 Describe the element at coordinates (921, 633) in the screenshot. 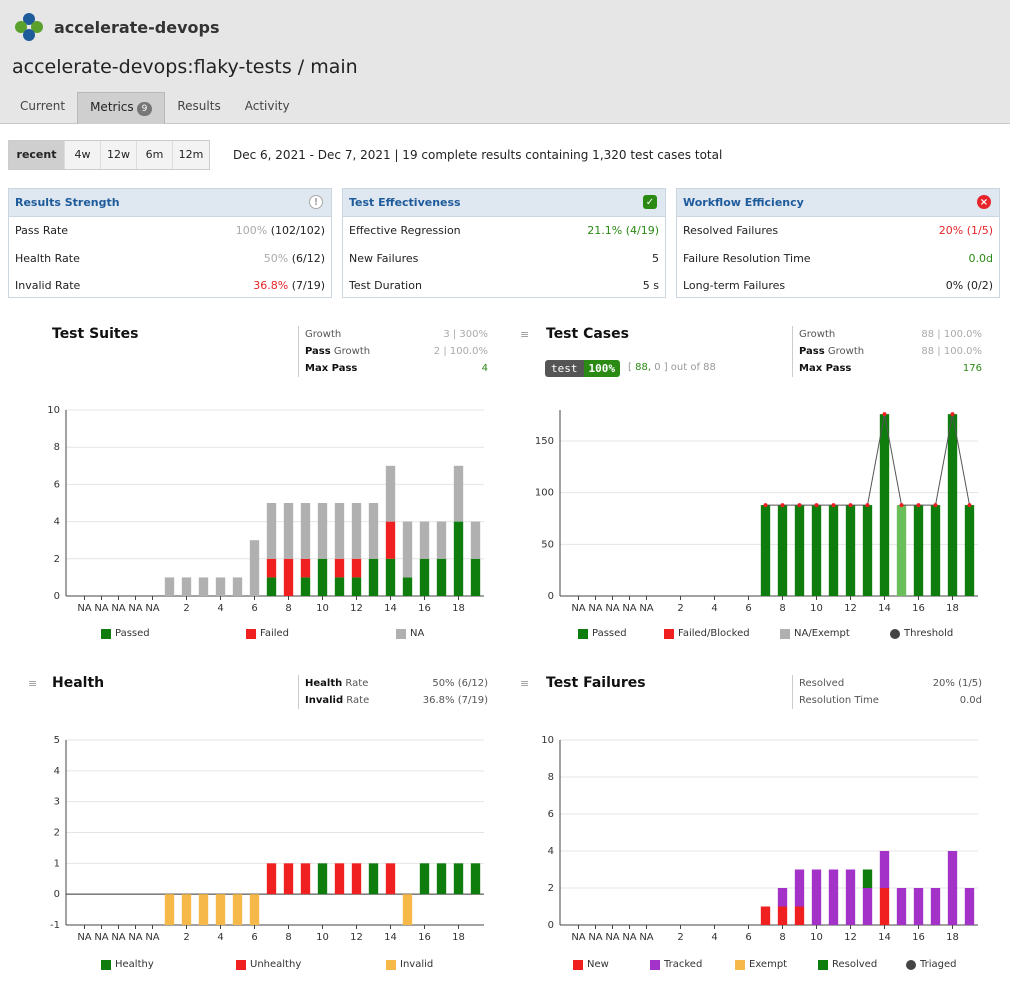

I see `legend-item: Threshold` at that location.